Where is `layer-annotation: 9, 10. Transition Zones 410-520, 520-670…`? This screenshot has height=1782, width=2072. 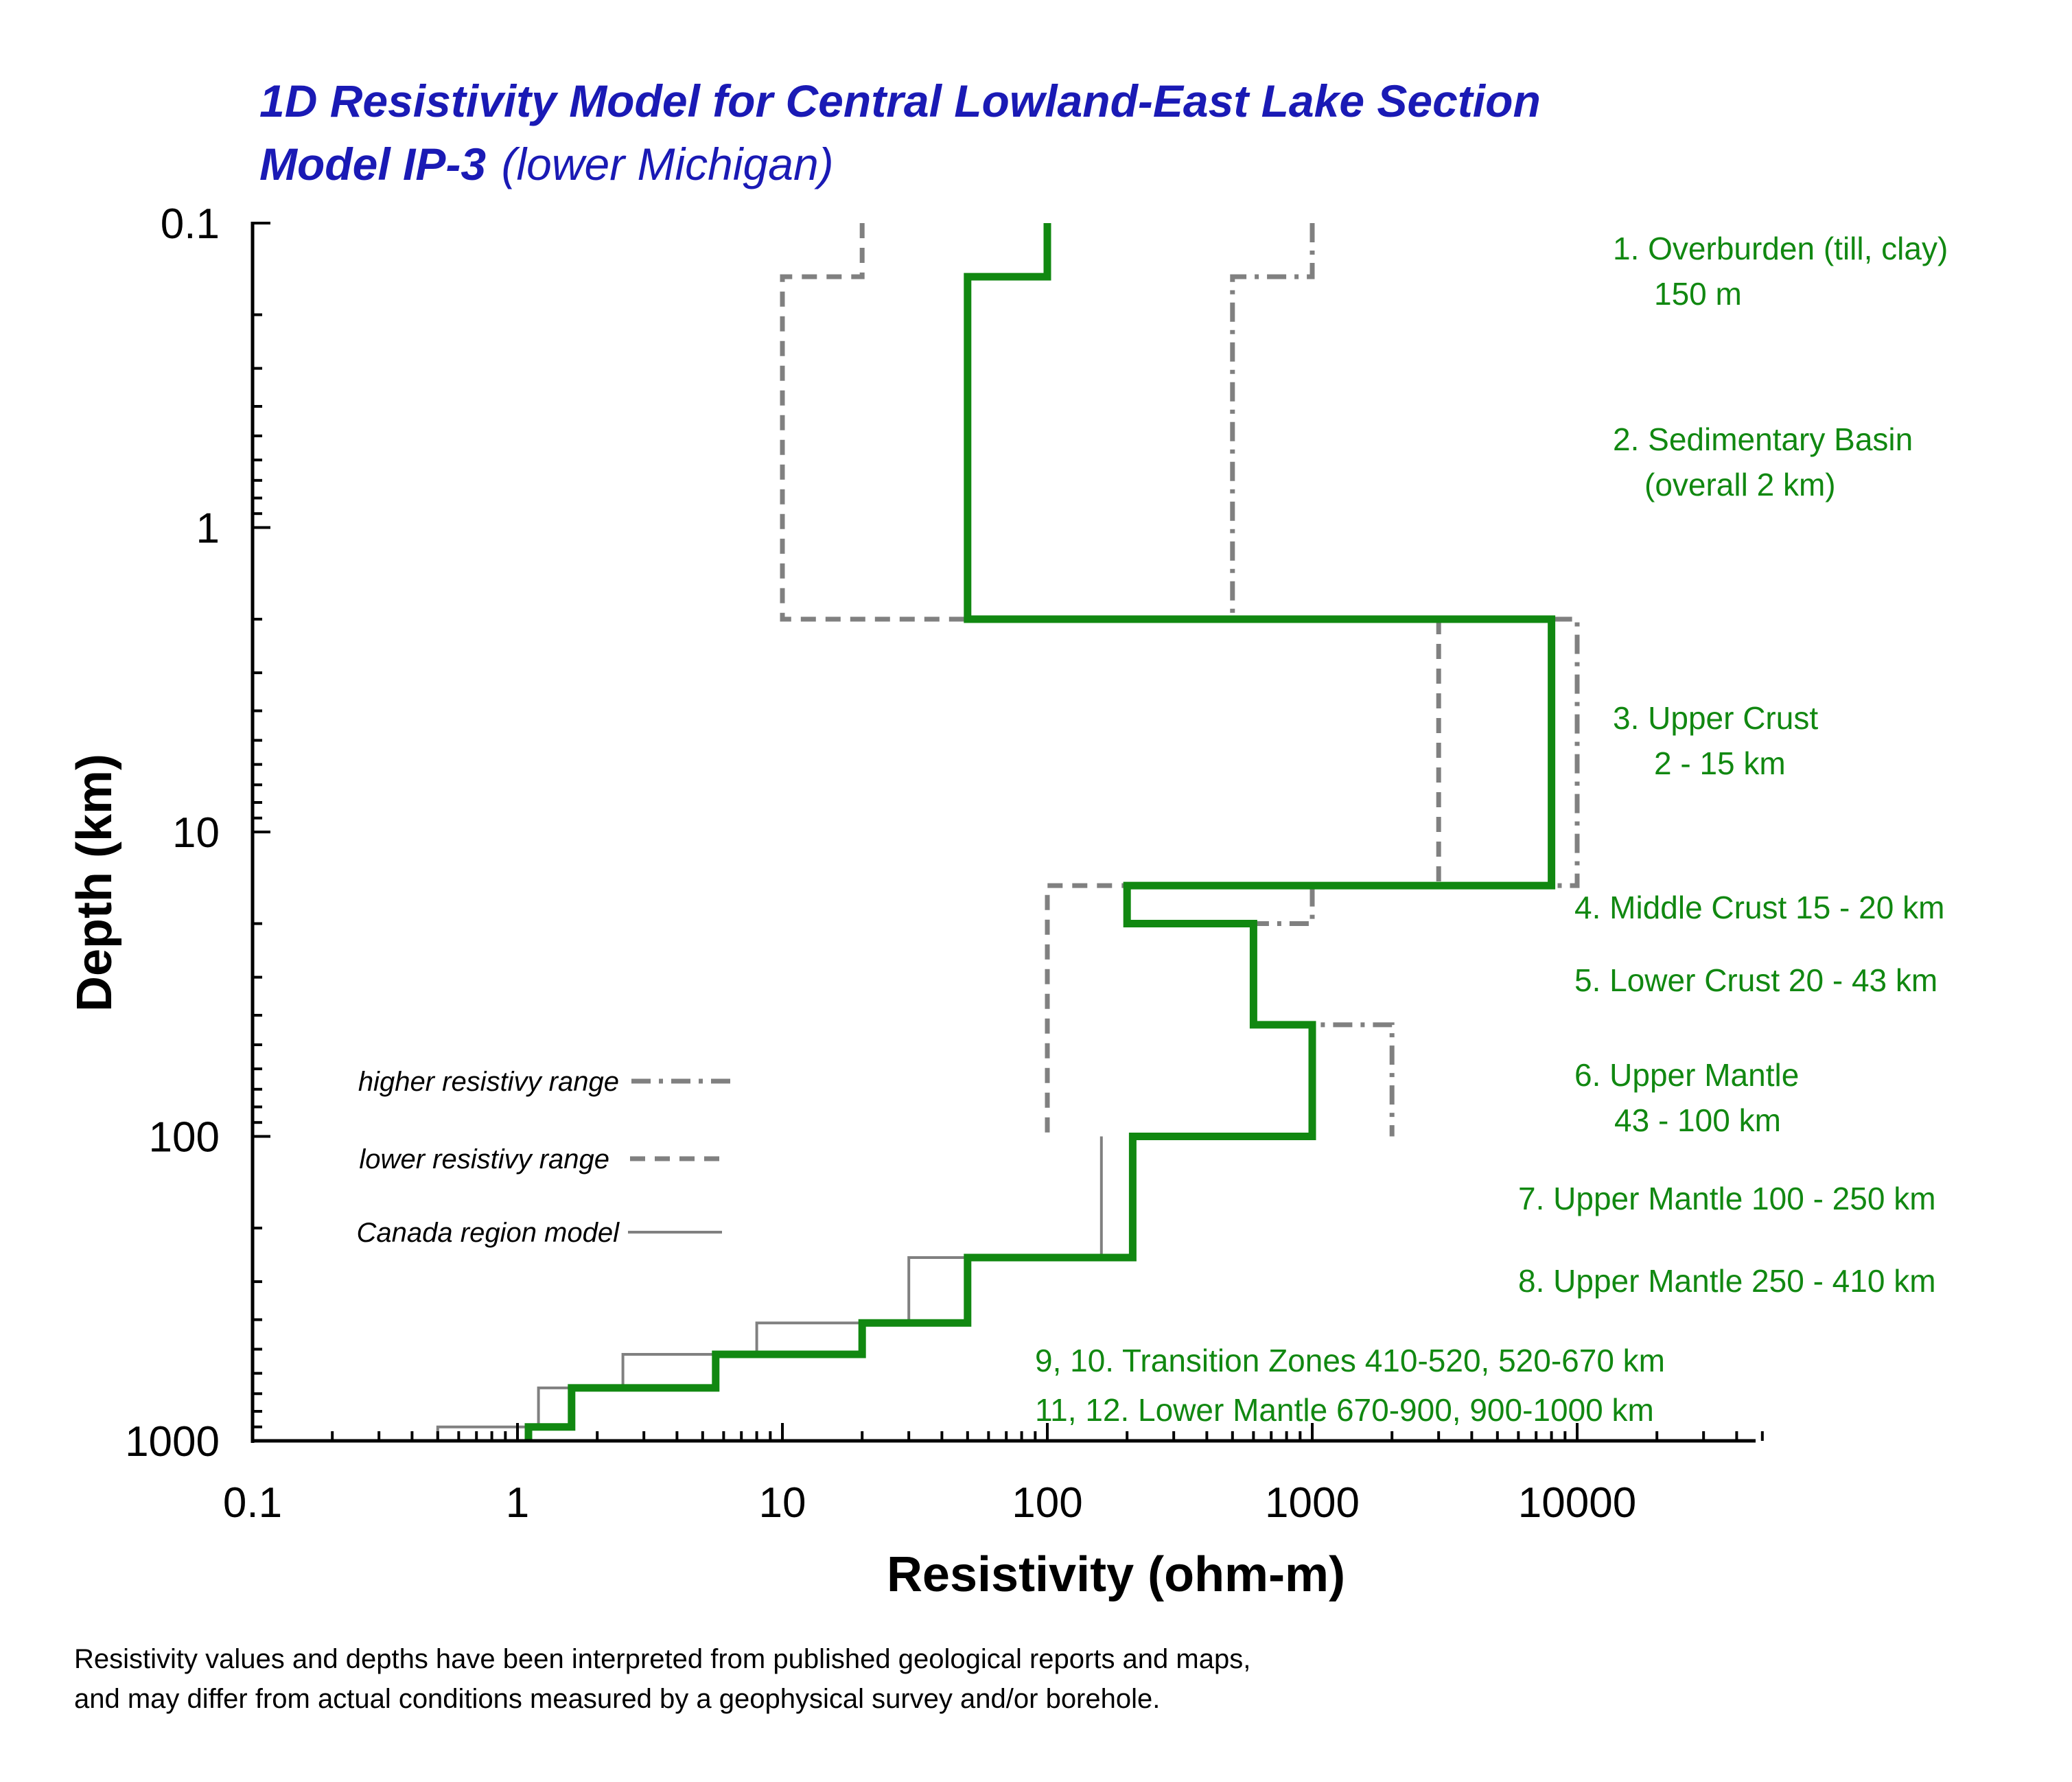
layer-annotation: 9, 10. Transition Zones 410-520, 520-670… is located at coordinates (1350, 1360).